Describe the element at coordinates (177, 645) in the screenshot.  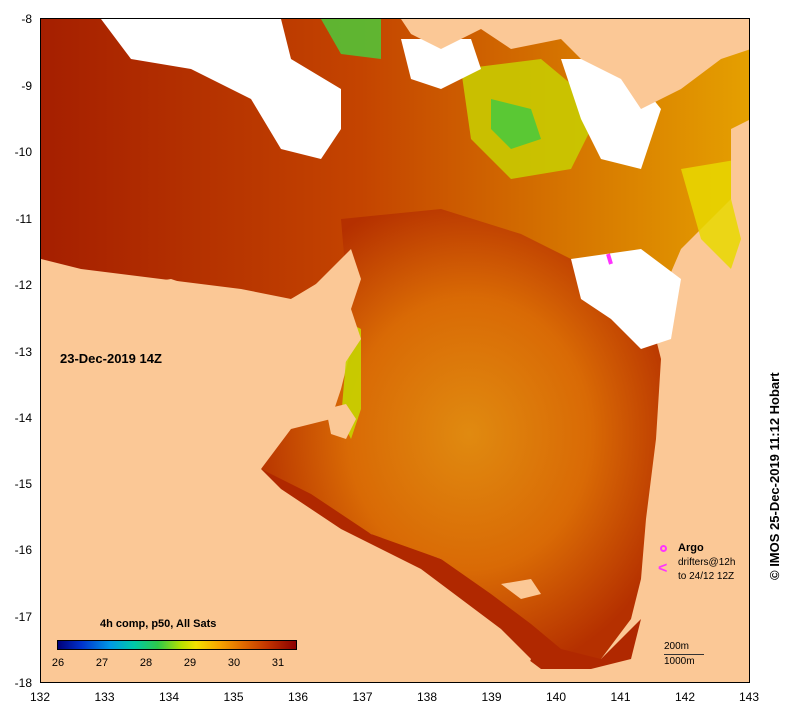
I see `sst-colorbar` at that location.